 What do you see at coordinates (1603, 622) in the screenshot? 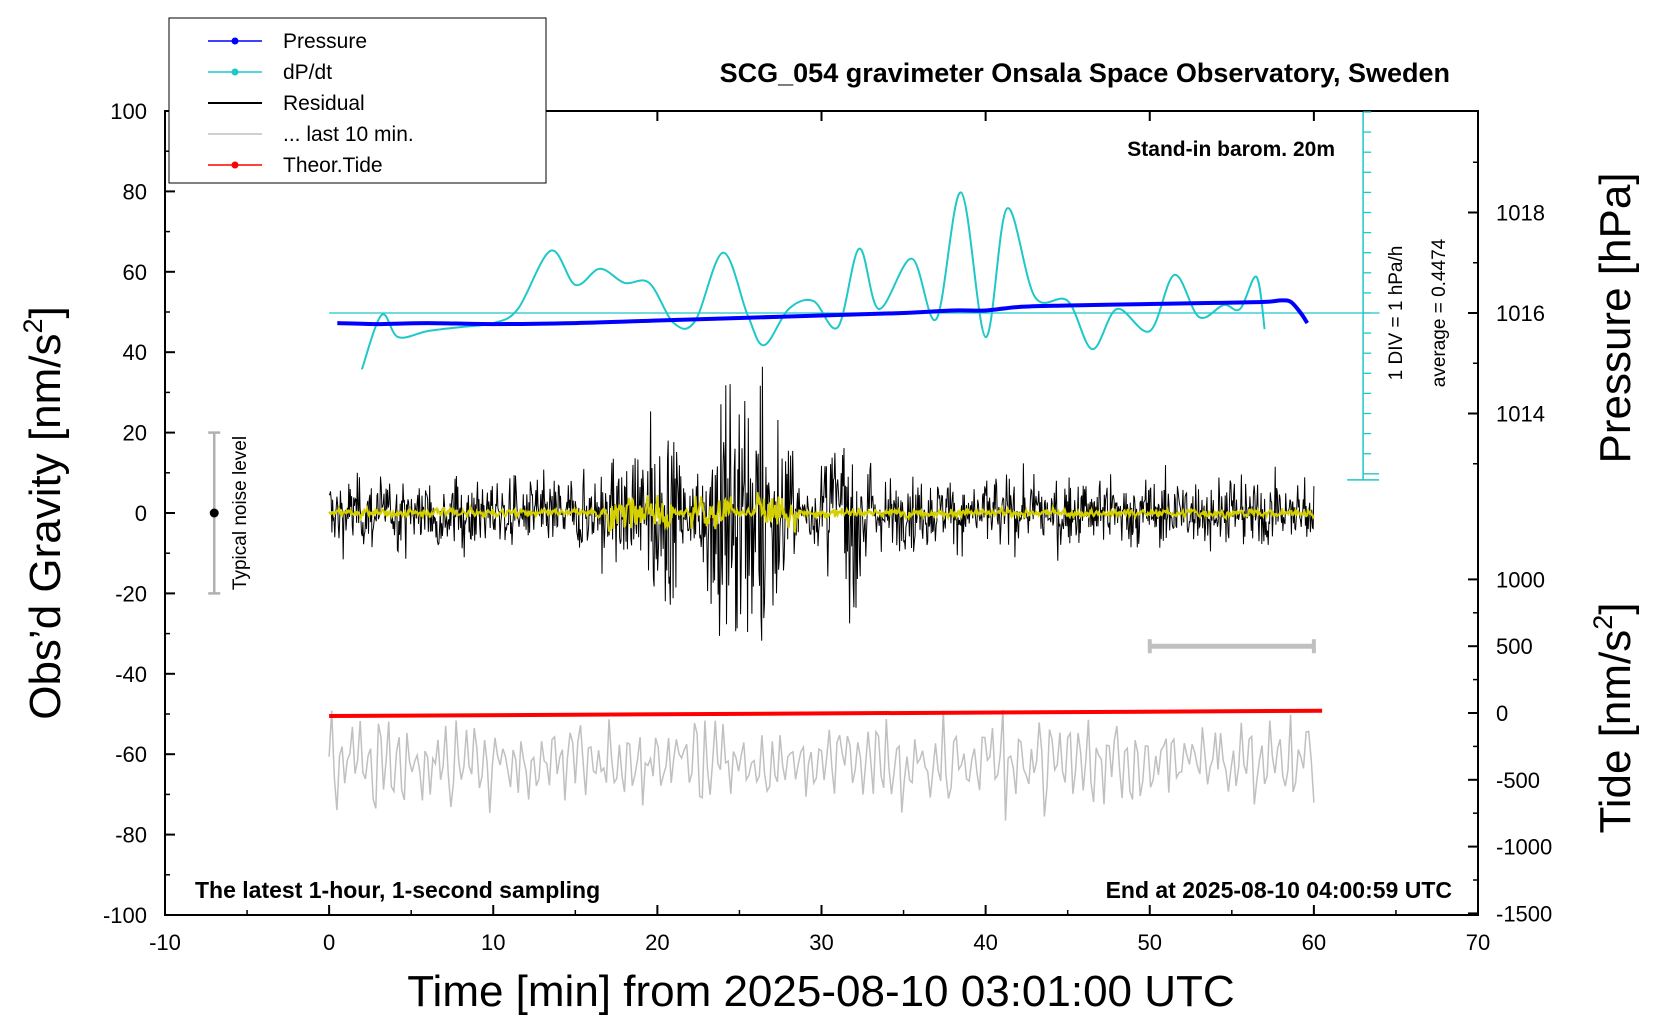
I see `y-label-tide-sup: 2` at bounding box center [1603, 622].